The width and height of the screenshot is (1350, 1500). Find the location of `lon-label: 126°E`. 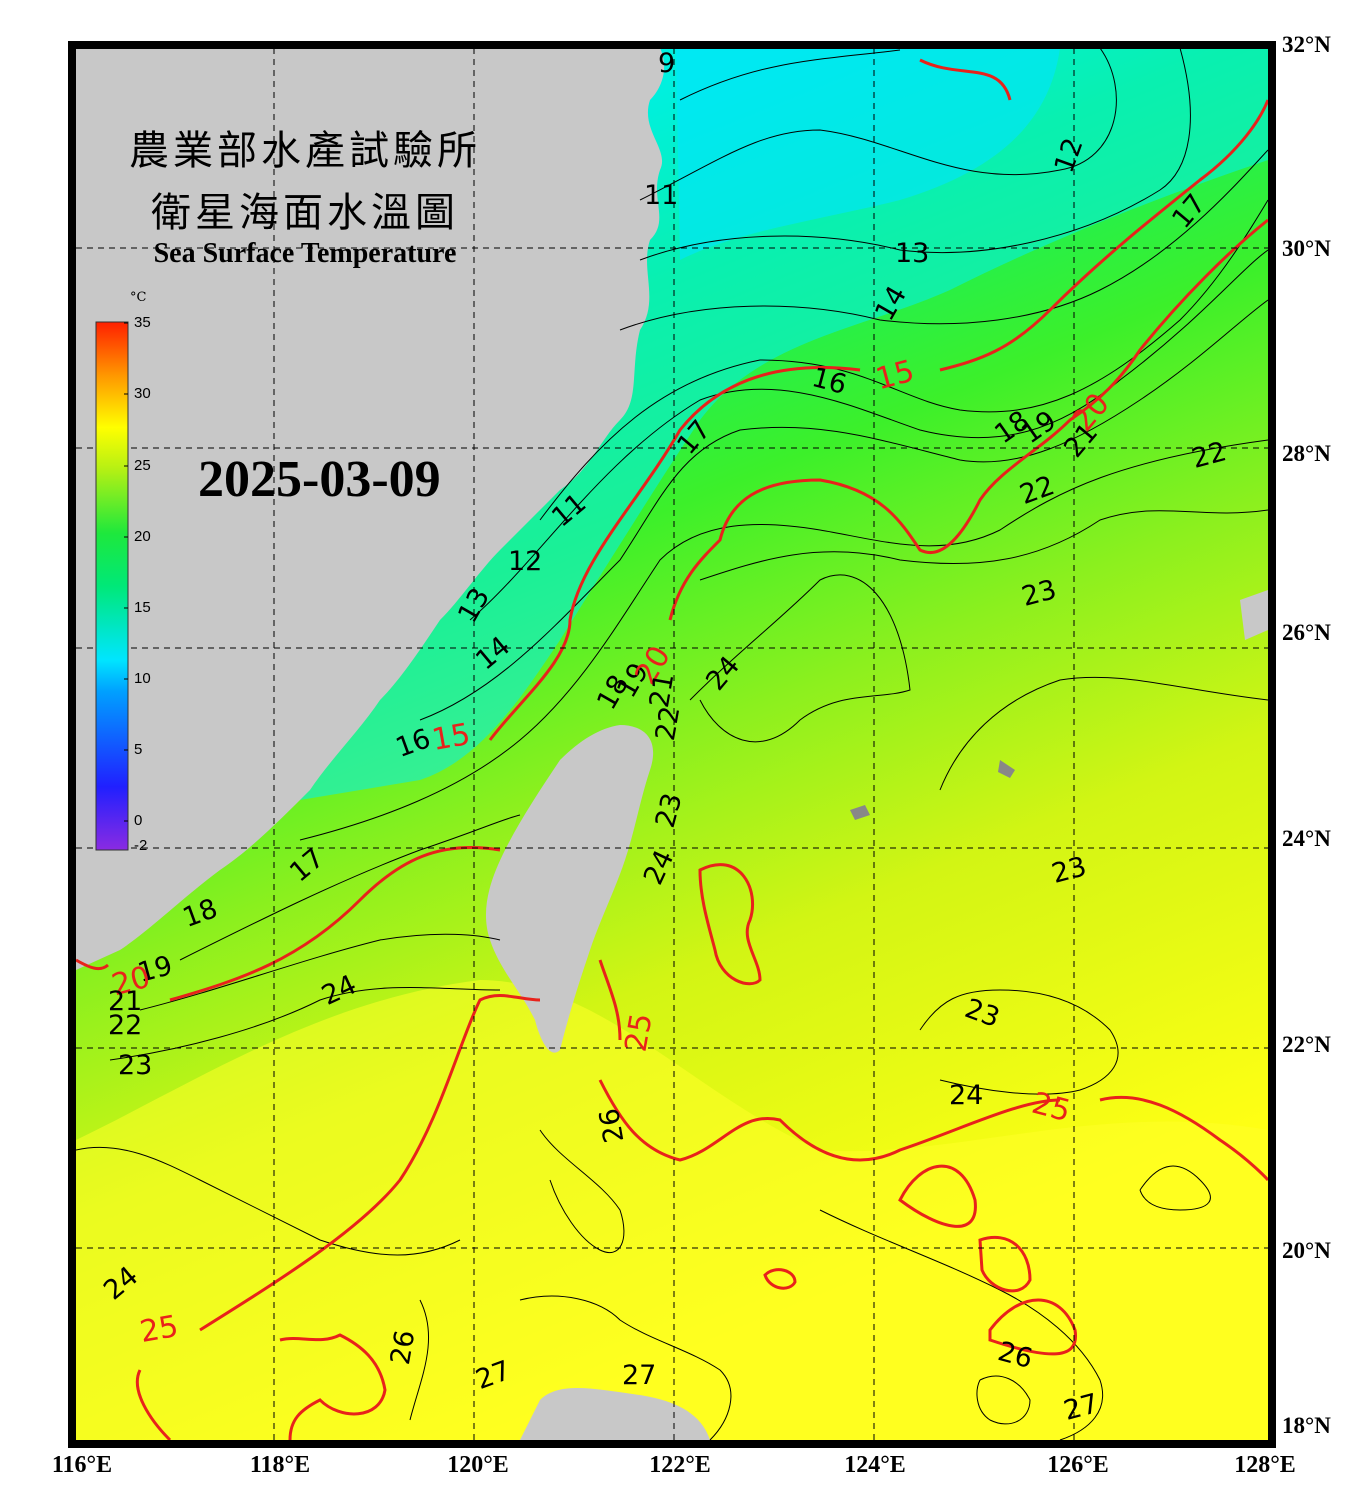

lon-label: 126°E is located at coordinates (1078, 1465).